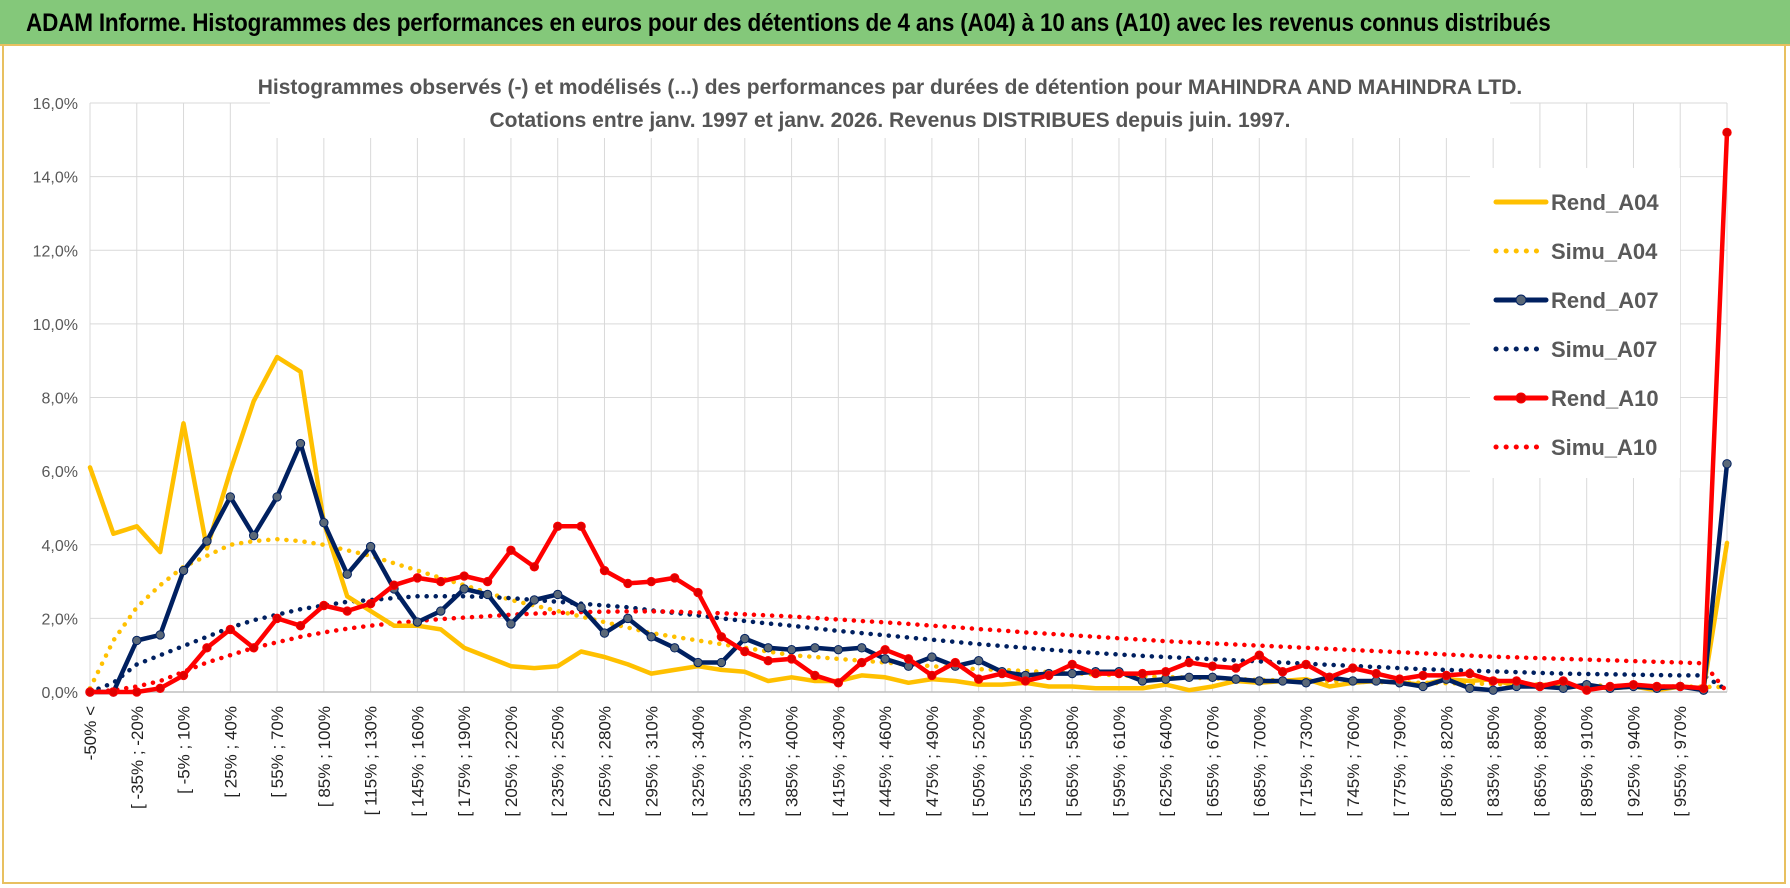 This screenshot has width=1790, height=888. I want to click on x-tick-label: [ 655% ; 670%, so click(1213, 761).